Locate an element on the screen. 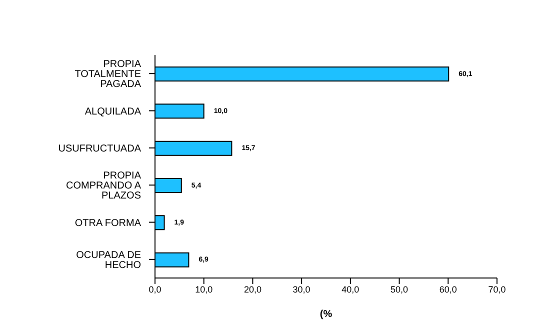 The image size is (559, 336). y-tick-label: PROPIA COMPRANDO A PLAZOS is located at coordinates (104, 186).